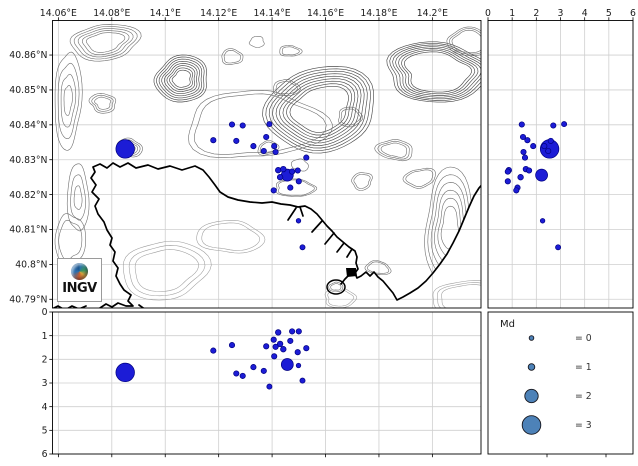 The height and width of the screenshot is (466, 638). What do you see at coordinates (165, 13) in the screenshot?
I see `lon-tick-label: 14.1°E` at bounding box center [165, 13].